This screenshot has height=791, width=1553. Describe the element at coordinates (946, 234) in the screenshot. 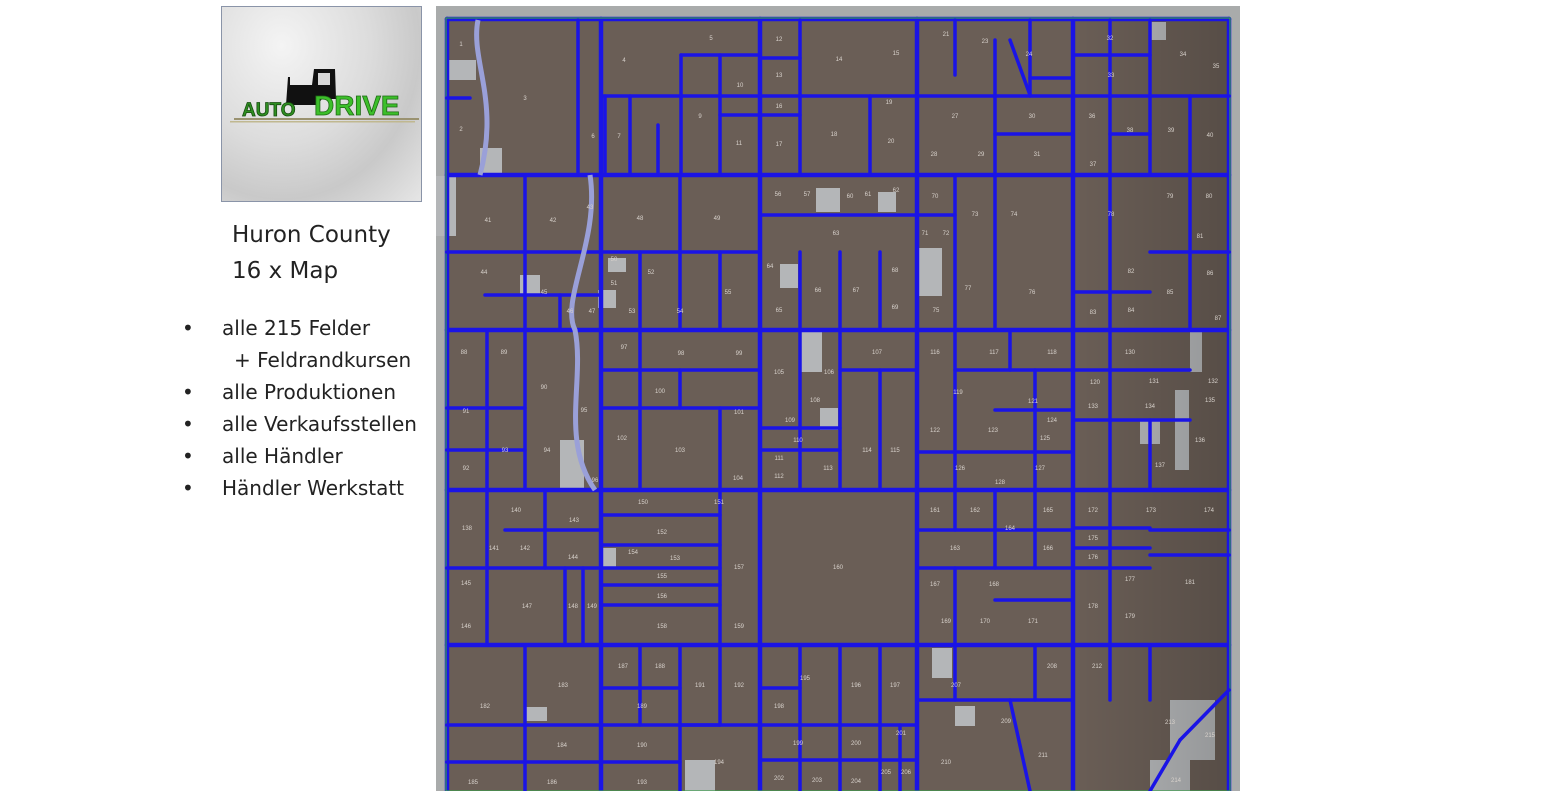

I see `field-label: 72` at that location.